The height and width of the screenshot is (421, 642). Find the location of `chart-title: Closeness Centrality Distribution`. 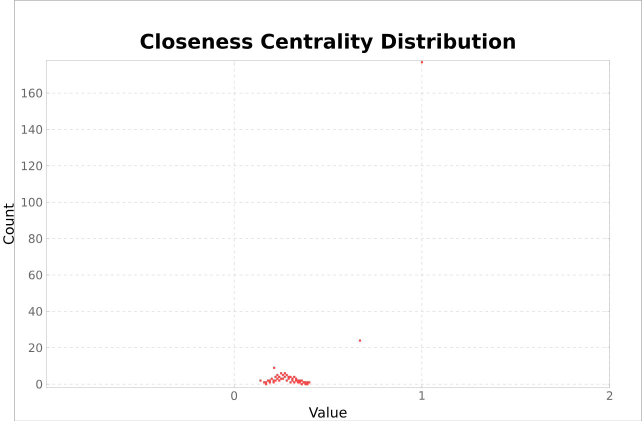

chart-title: Closeness Centrality Distribution is located at coordinates (327, 43).